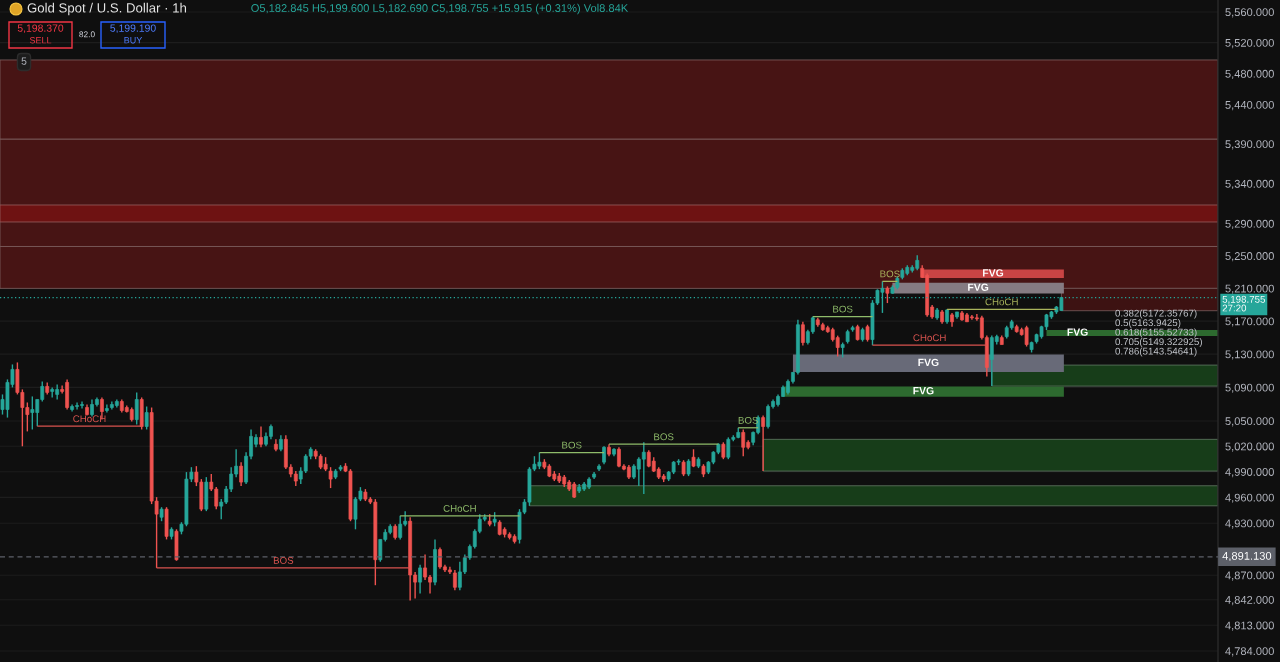 This screenshot has height=662, width=1280. What do you see at coordinates (1249, 355) in the screenshot?
I see `y-tick-label: 5,130.000` at bounding box center [1249, 355].